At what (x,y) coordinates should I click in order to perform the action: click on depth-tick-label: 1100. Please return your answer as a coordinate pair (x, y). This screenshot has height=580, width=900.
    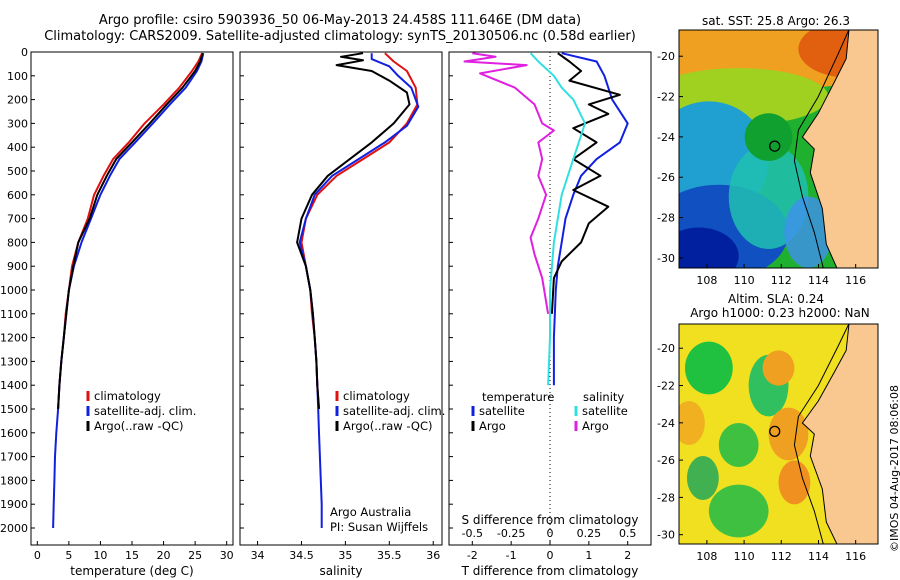
    Looking at the image, I should click on (14, 314).